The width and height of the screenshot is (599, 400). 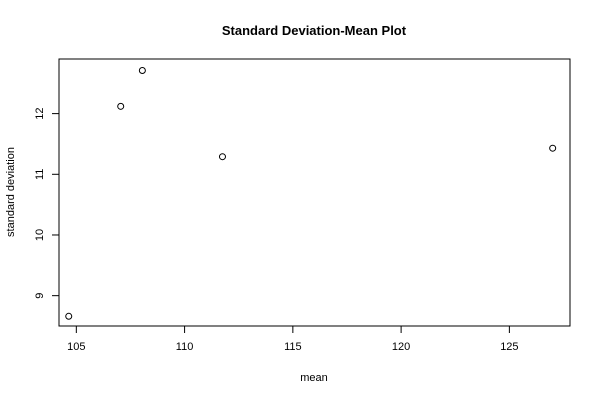 What do you see at coordinates (509, 347) in the screenshot?
I see `x-tick-label: 125` at bounding box center [509, 347].